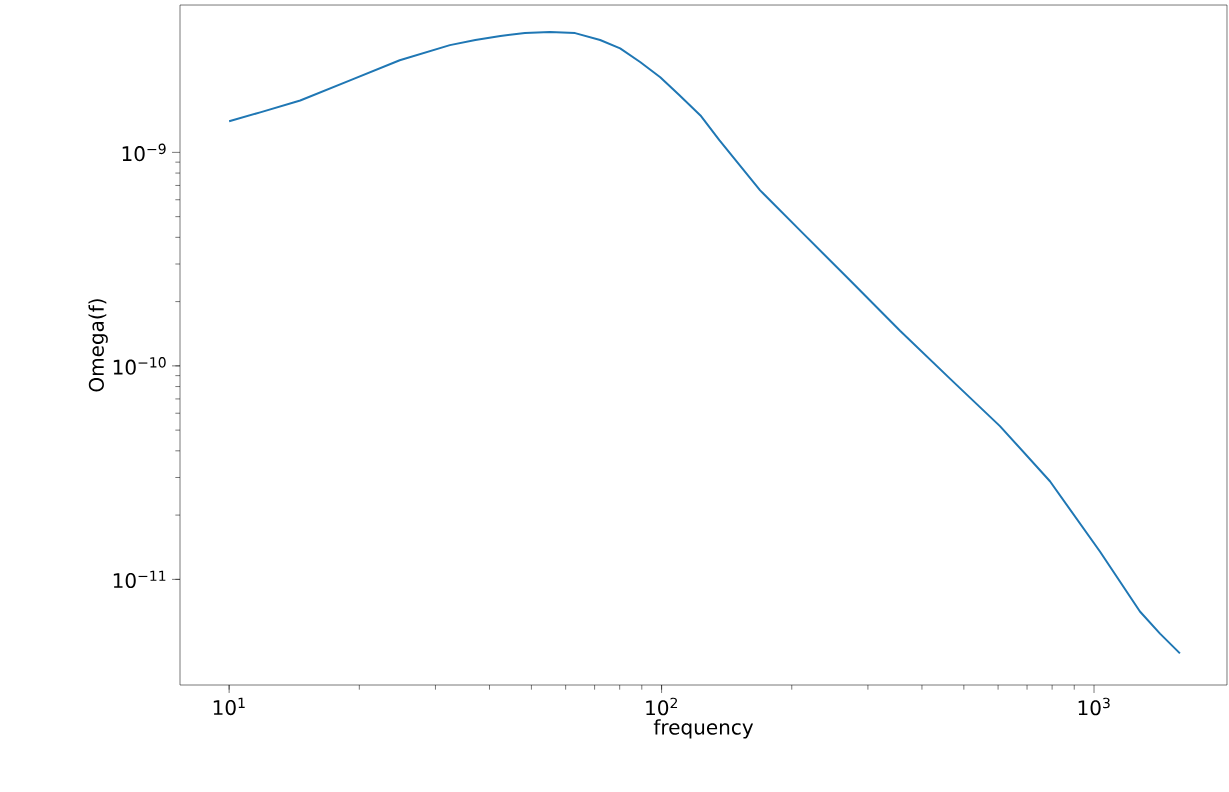  Describe the element at coordinates (139, 579) in the screenshot. I see `y-tick-label: 10$^{−11}$` at that location.